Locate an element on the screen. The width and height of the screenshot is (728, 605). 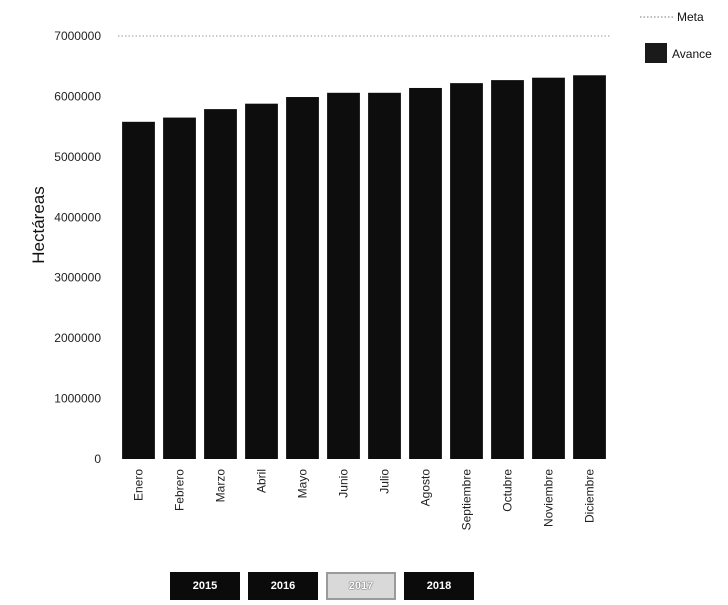
y-tick-label: 3000000 is located at coordinates (77, 278).